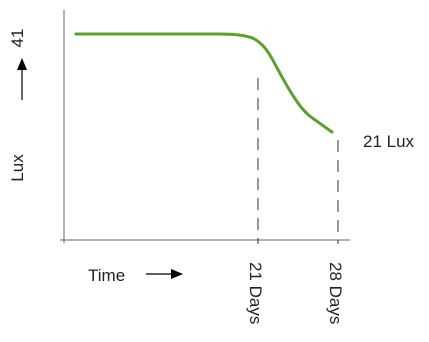 This screenshot has height=342, width=429. Describe the element at coordinates (335, 293) in the screenshot. I see `x-marker-label-2: 28 Days` at that location.